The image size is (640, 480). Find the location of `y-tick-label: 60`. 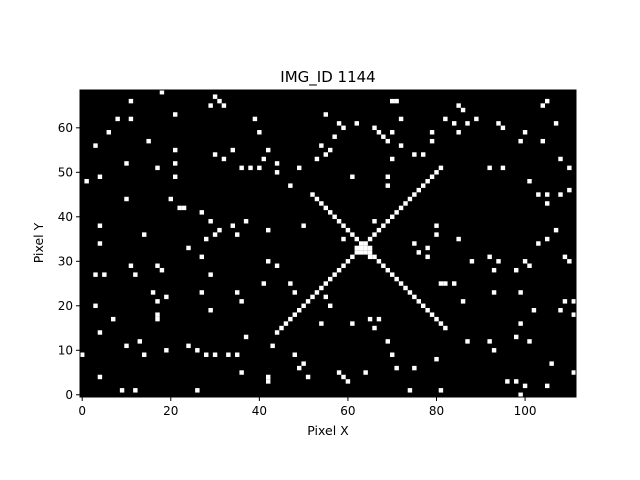

y-tick-label: 60 is located at coordinates (65, 128).